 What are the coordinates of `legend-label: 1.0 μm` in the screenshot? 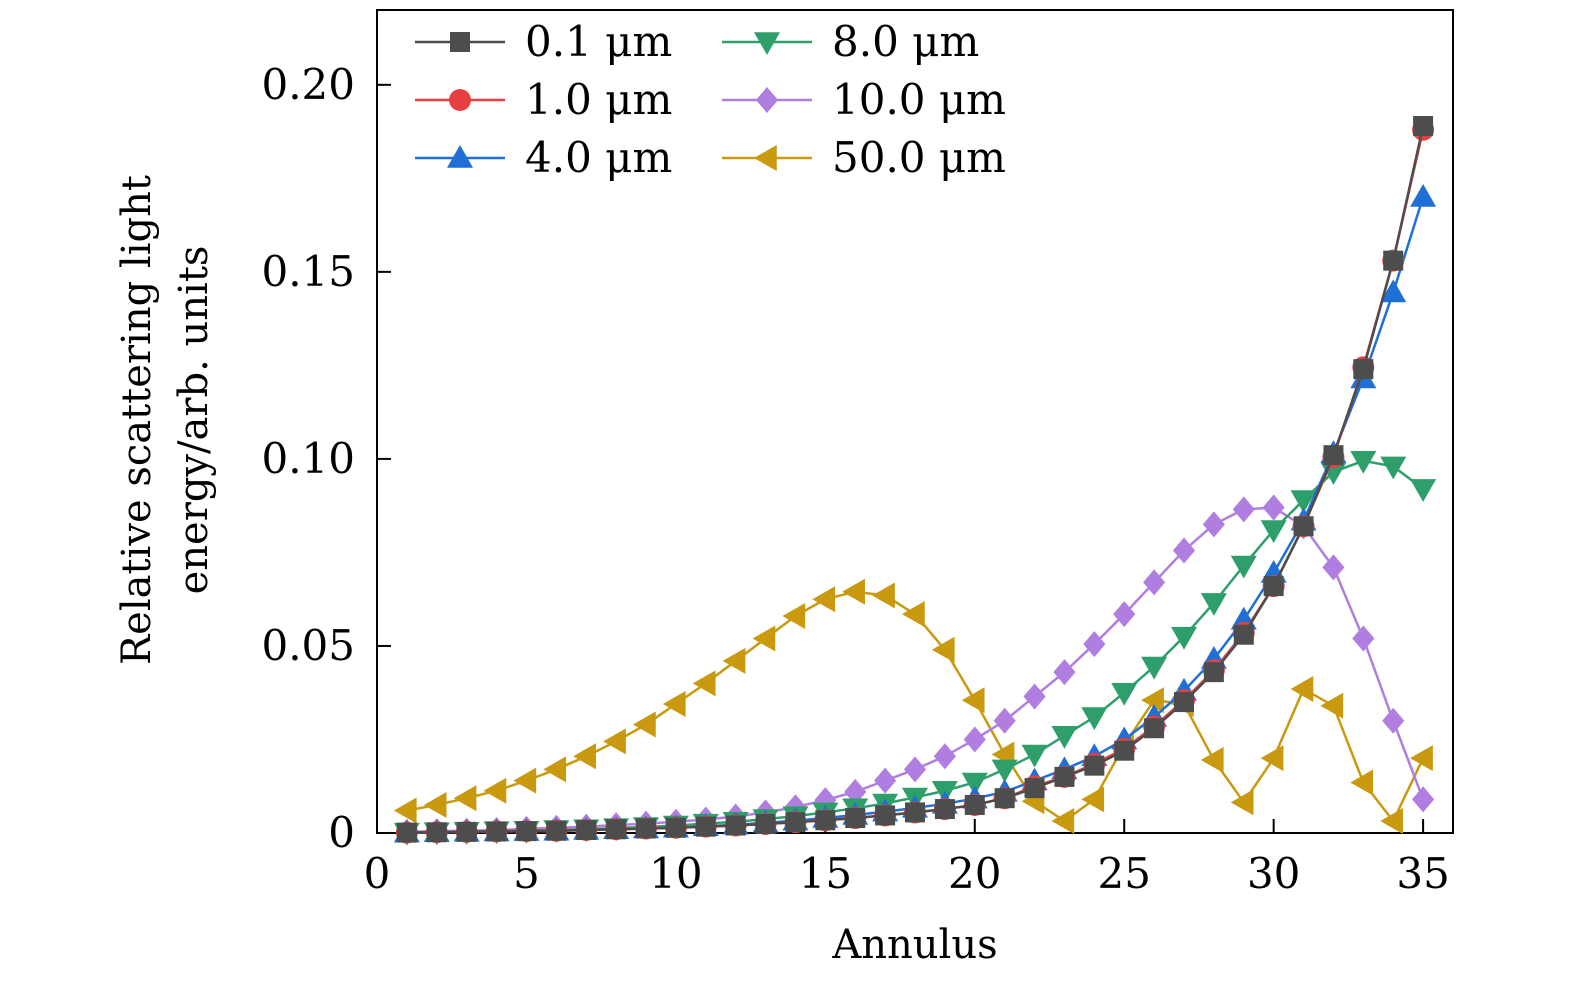 It's located at (598, 99).